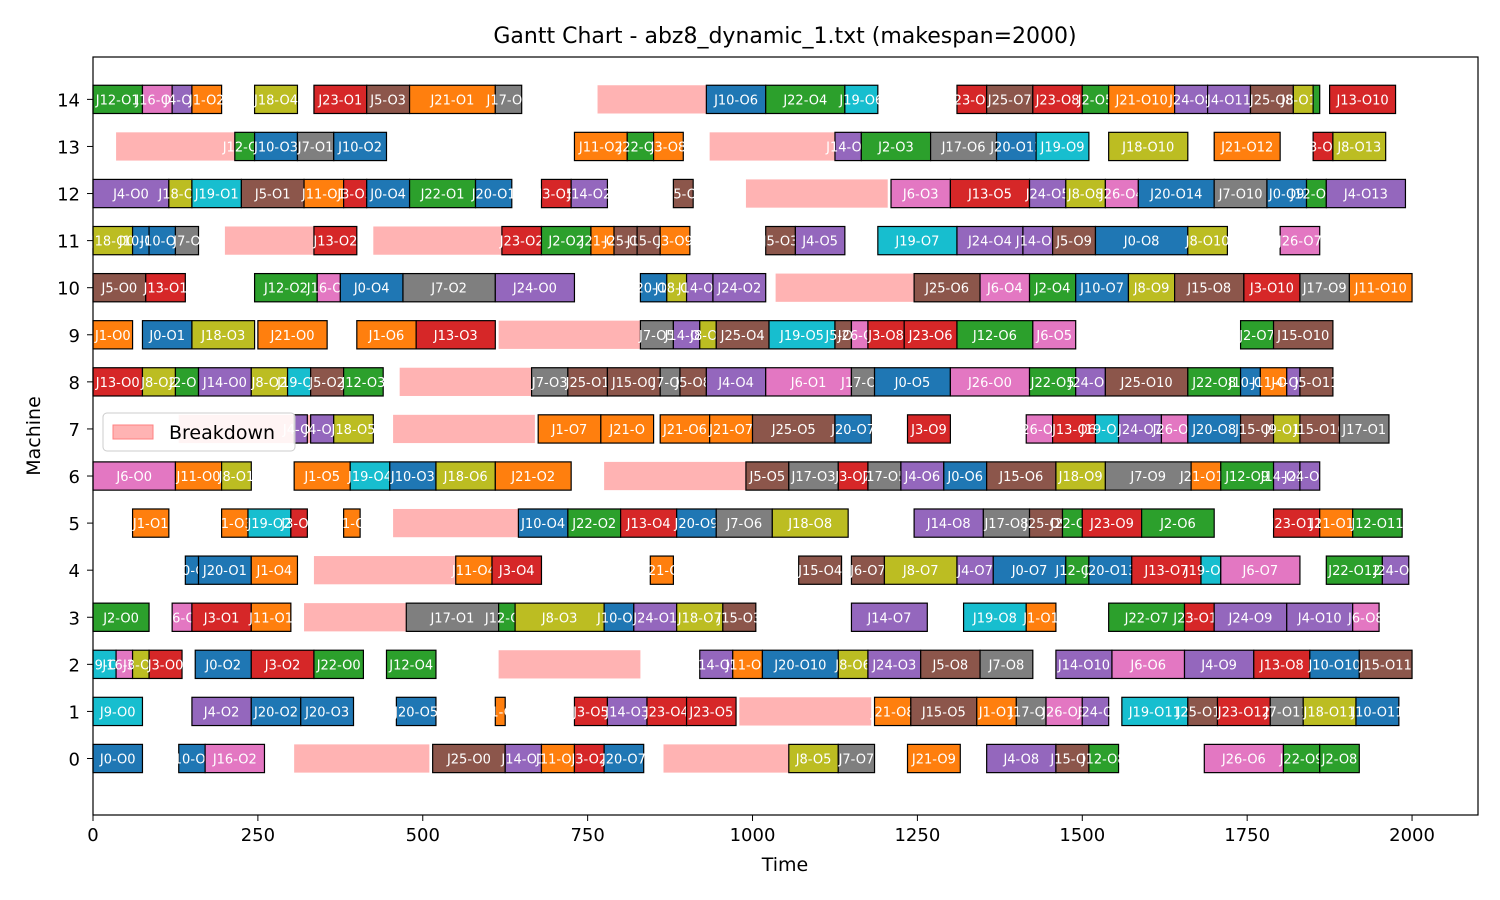 The width and height of the screenshot is (1500, 900). Describe the element at coordinates (1202, 712) in the screenshot. I see `operation-label: J25-O11` at that location.